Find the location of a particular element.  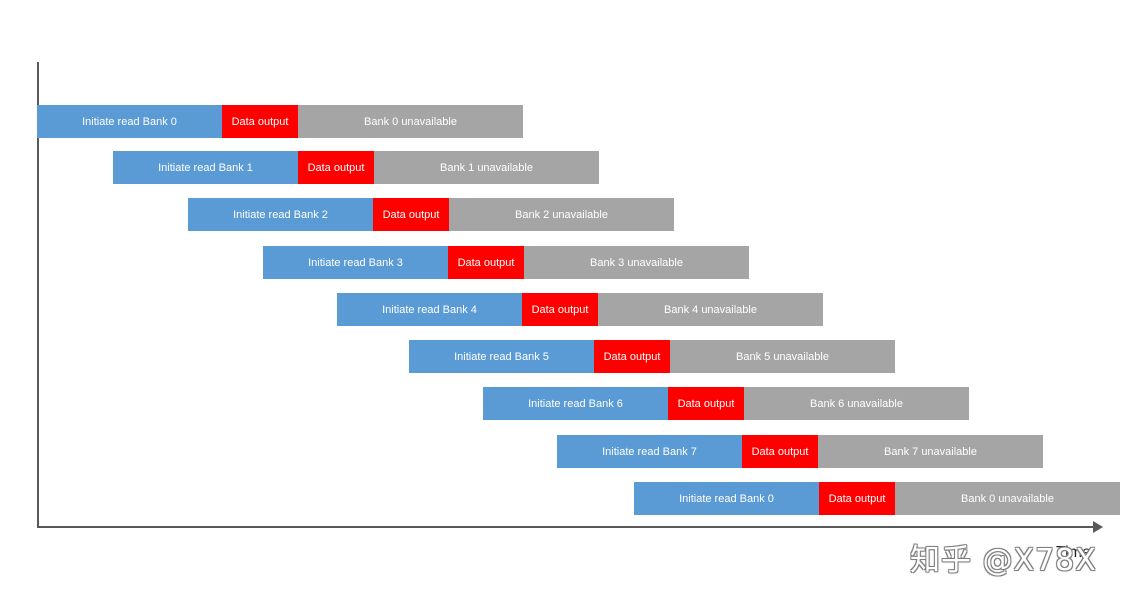

bank-unavailable-bar: Bank 1 unavailable is located at coordinates (486, 167).